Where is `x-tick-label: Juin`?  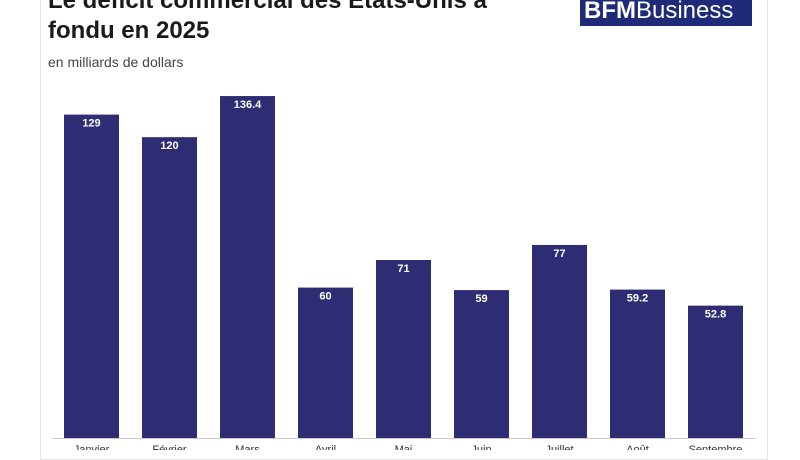
x-tick-label: Juin is located at coordinates (481, 447).